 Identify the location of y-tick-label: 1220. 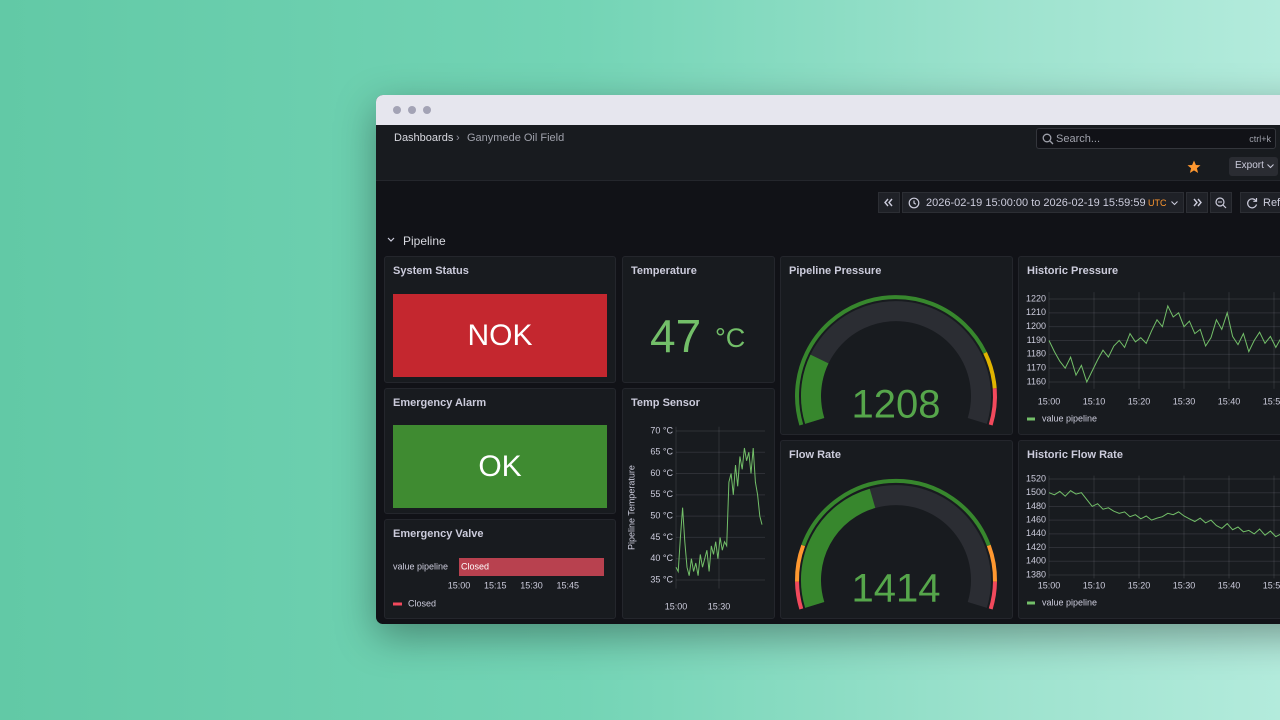
(1036, 298).